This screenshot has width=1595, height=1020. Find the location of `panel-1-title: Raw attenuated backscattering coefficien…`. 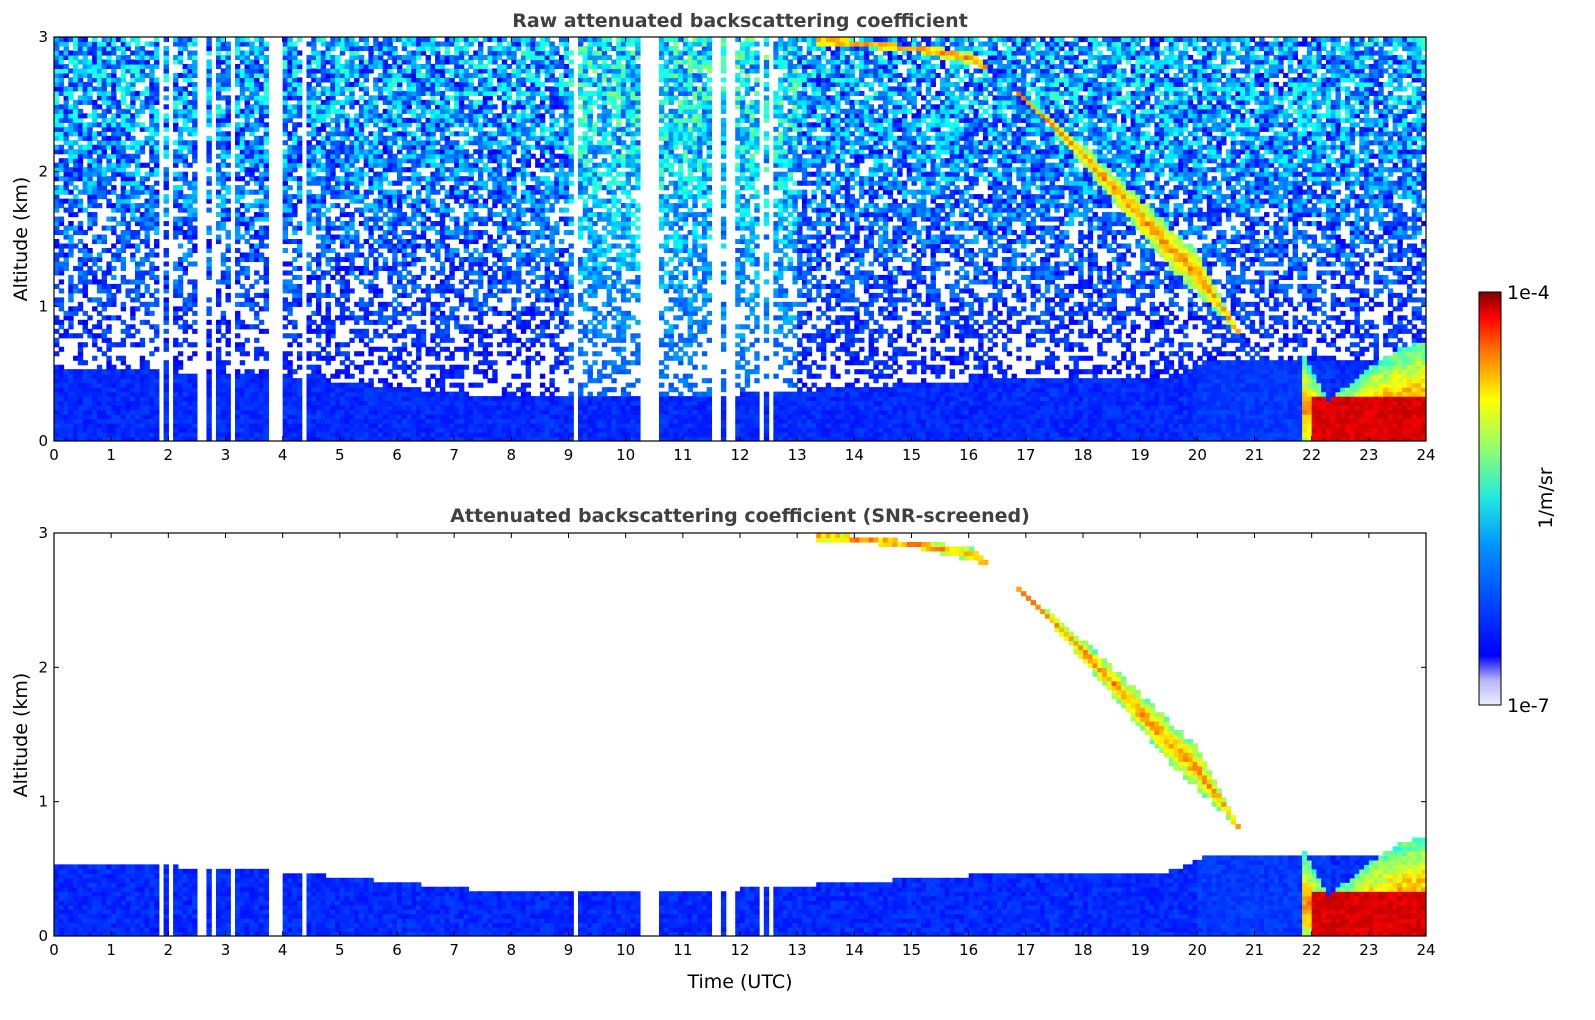

panel-1-title: Raw attenuated backscattering coefficien… is located at coordinates (740, 21).